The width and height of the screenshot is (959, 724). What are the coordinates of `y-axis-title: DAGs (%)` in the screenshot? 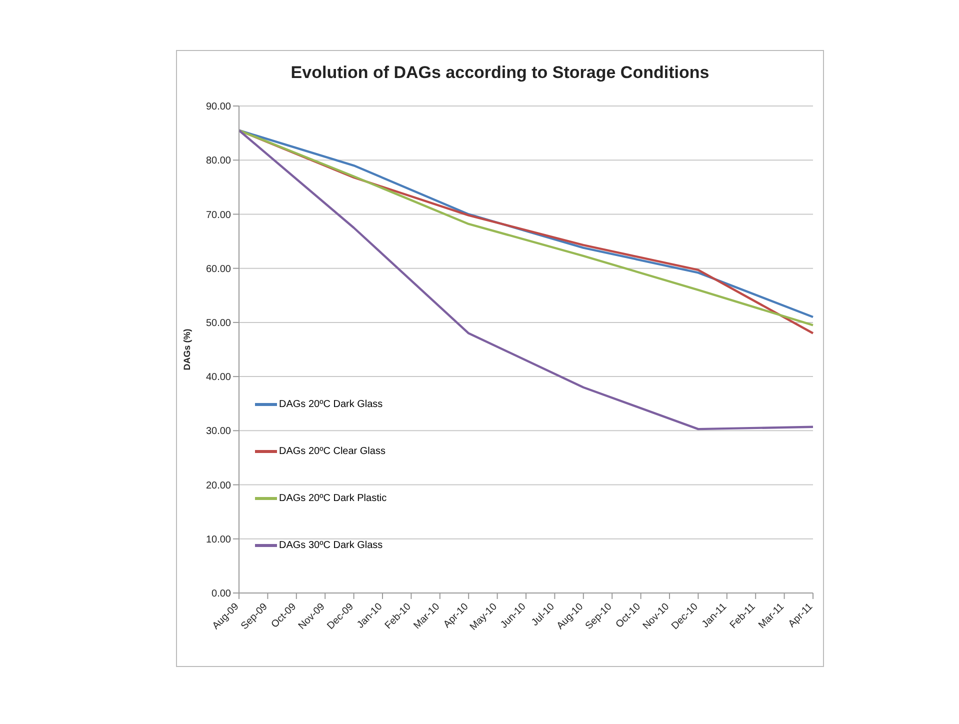 It's located at (187, 349).